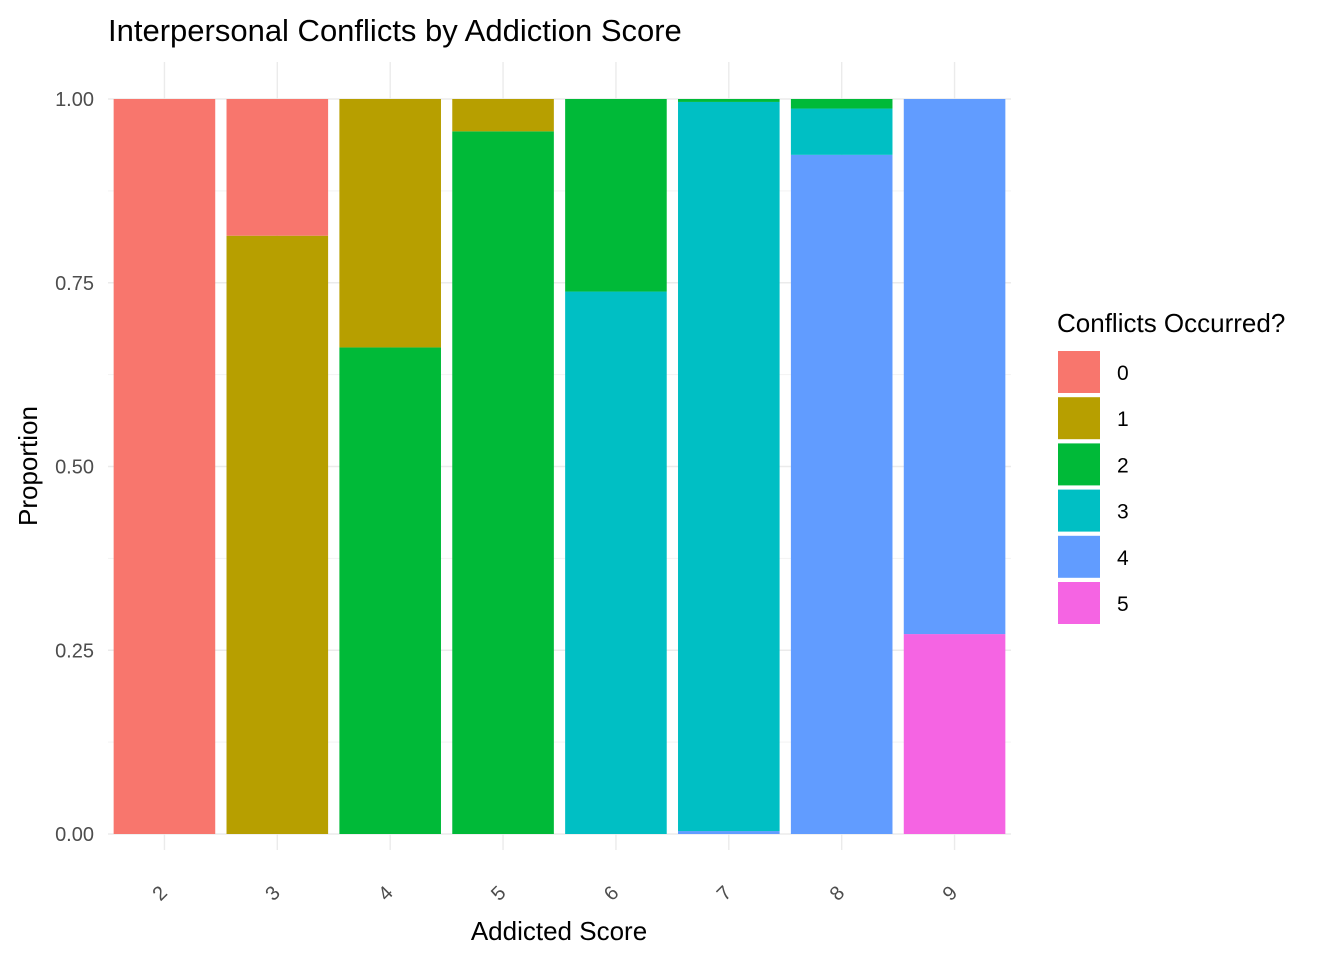  I want to click on x-tick-label: 2, so click(159, 893).